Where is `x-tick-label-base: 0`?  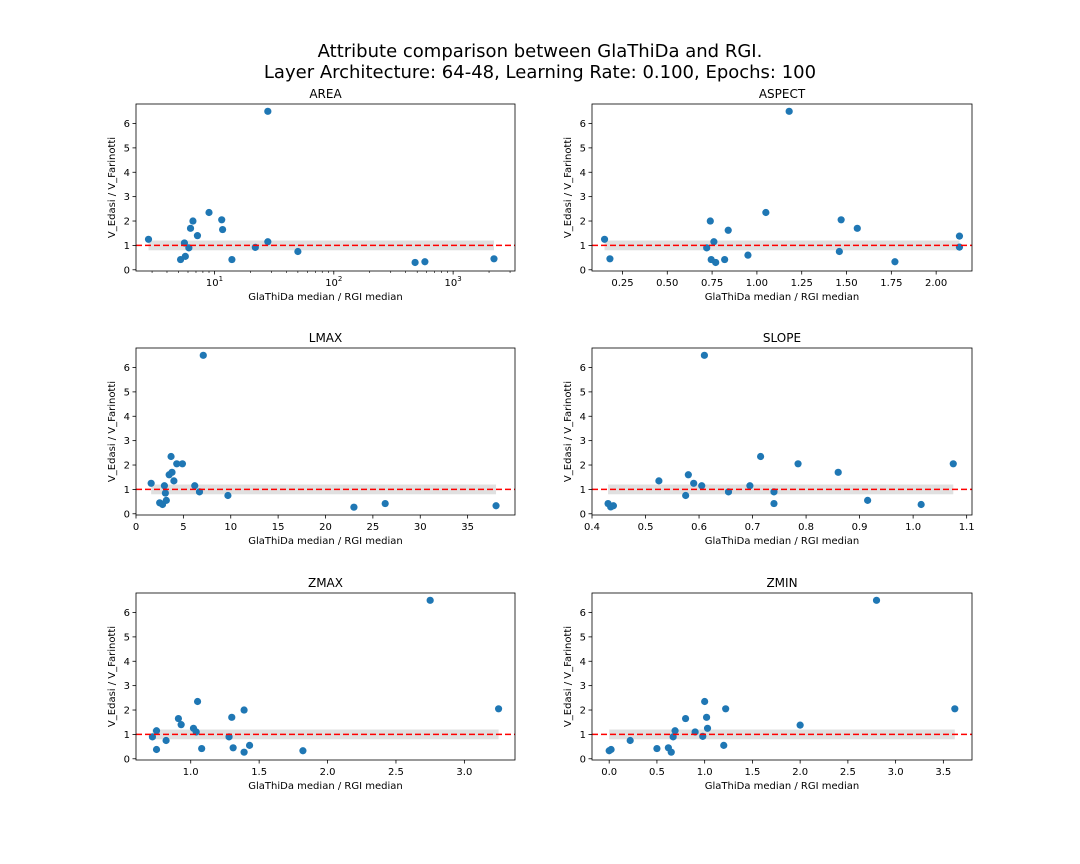
x-tick-label-base: 0 is located at coordinates (136, 527).